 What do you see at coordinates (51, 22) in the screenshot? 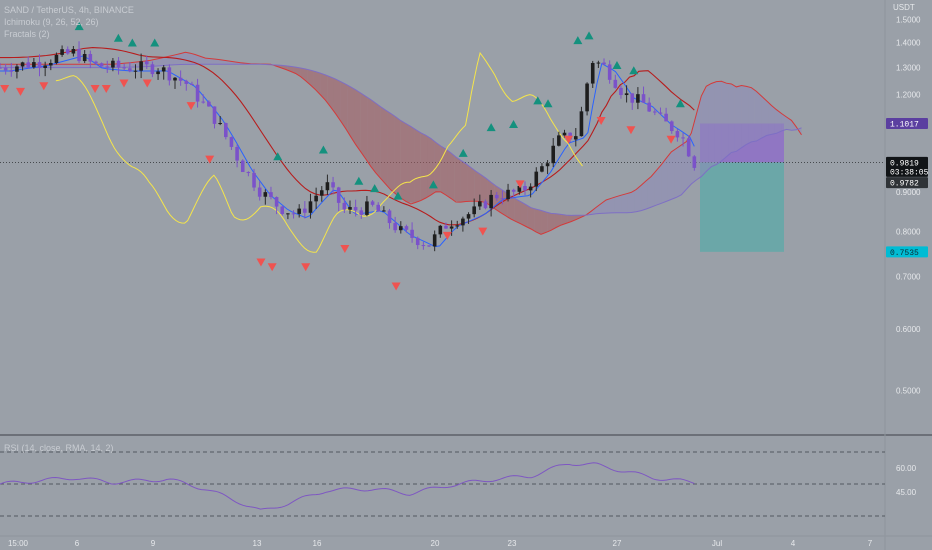
I see `ichimoku-indicator-label: Ichimoku (9, 26, 52, 26)` at bounding box center [51, 22].